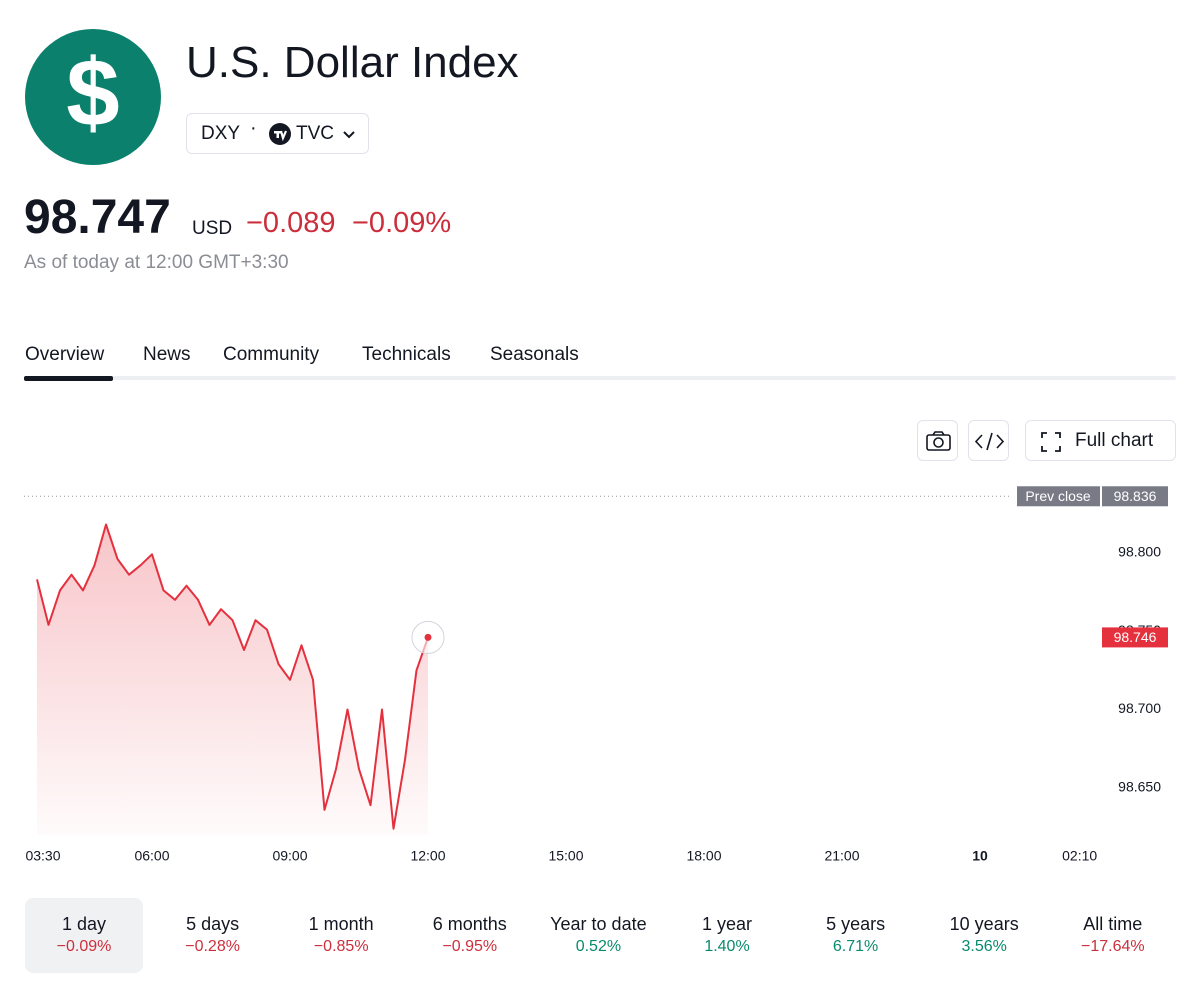 The width and height of the screenshot is (1200, 1008). I want to click on full-chart-label: Full chart, so click(1114, 440).